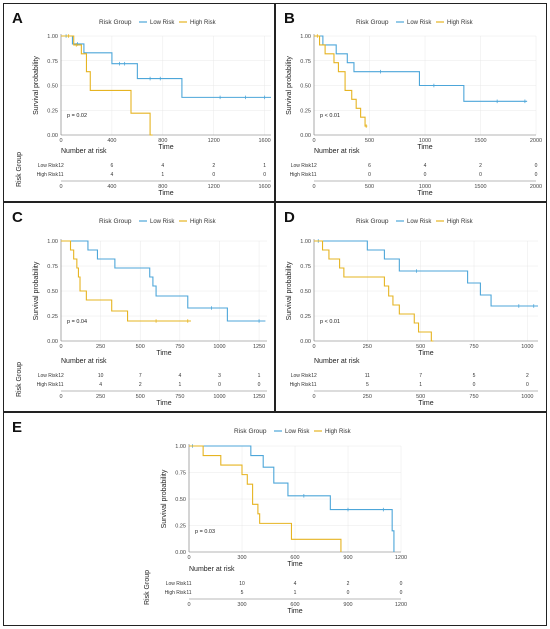 This screenshot has height=629, width=550. Describe the element at coordinates (473, 347) in the screenshot. I see `x-tick-label: 750` at that location.